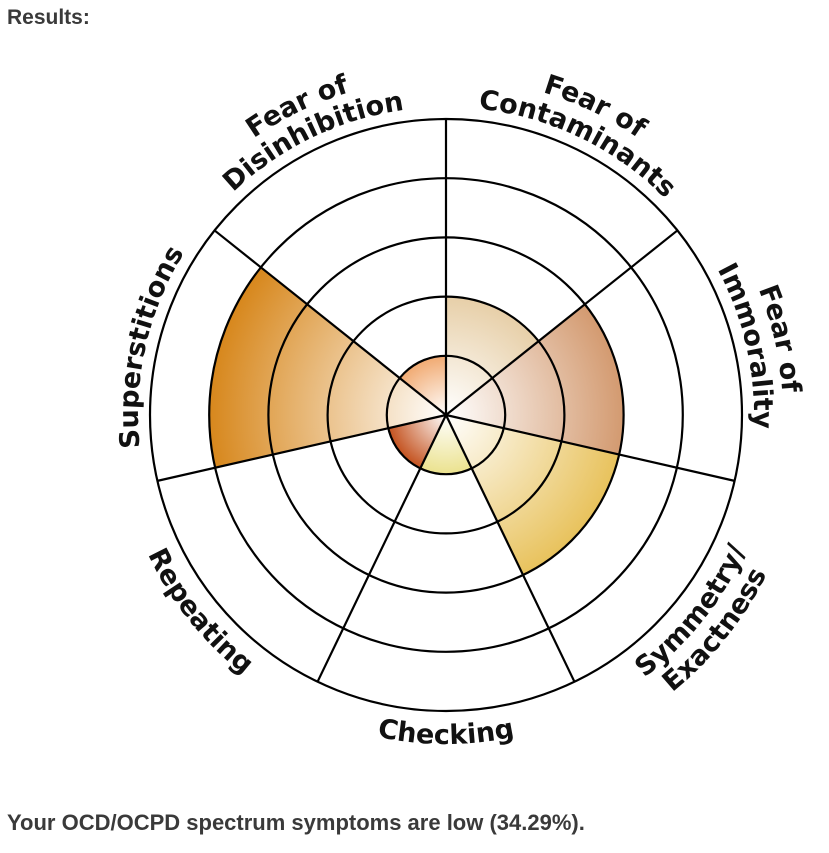 This screenshot has width=829, height=853. I want to click on sector-fear-of-disinhibition, so click(422, 385).